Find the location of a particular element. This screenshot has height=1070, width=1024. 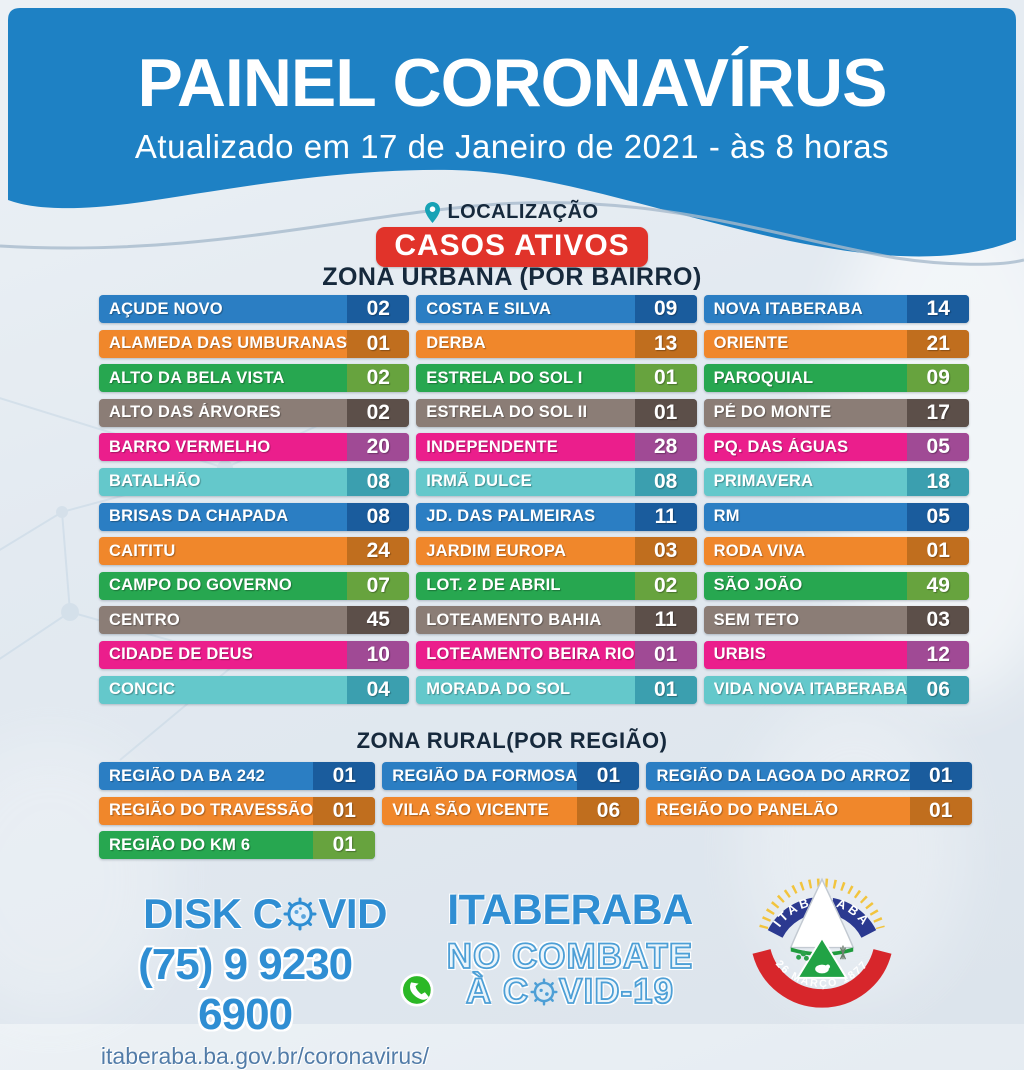

disk-covid-prefix: DISK C is located at coordinates (213, 913).